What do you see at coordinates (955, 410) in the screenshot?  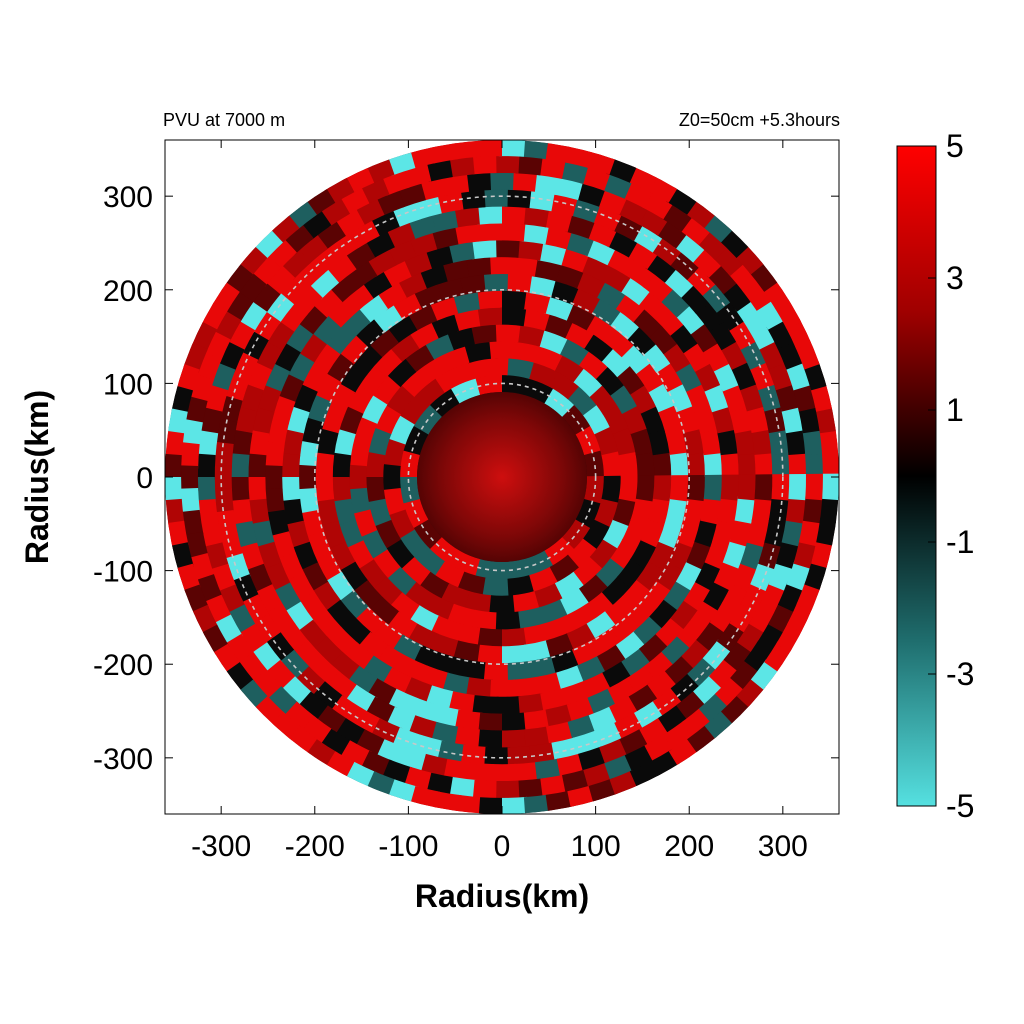 I see `colorbar-tick-label: 1` at bounding box center [955, 410].